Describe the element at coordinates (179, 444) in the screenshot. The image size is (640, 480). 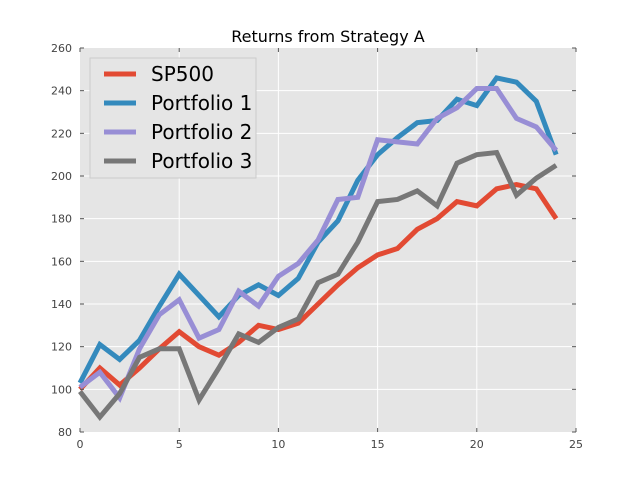
I see `x-tick-label-1: 5` at that location.